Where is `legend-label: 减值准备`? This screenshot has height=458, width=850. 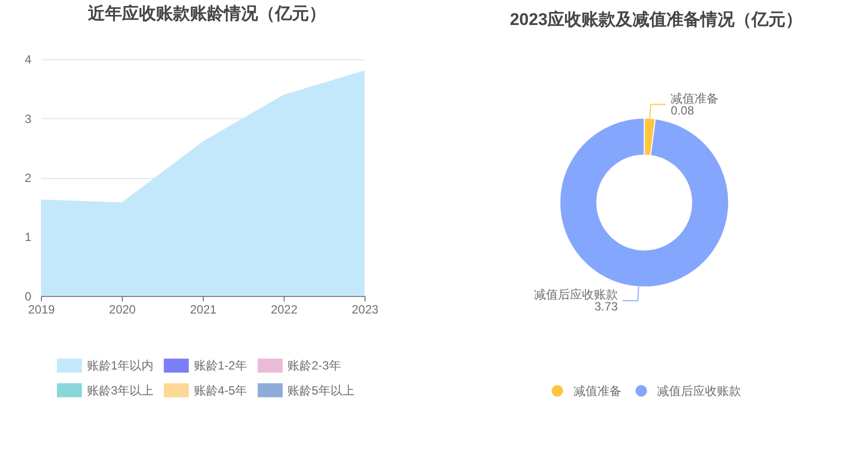
legend-label: 减值准备 is located at coordinates (597, 391).